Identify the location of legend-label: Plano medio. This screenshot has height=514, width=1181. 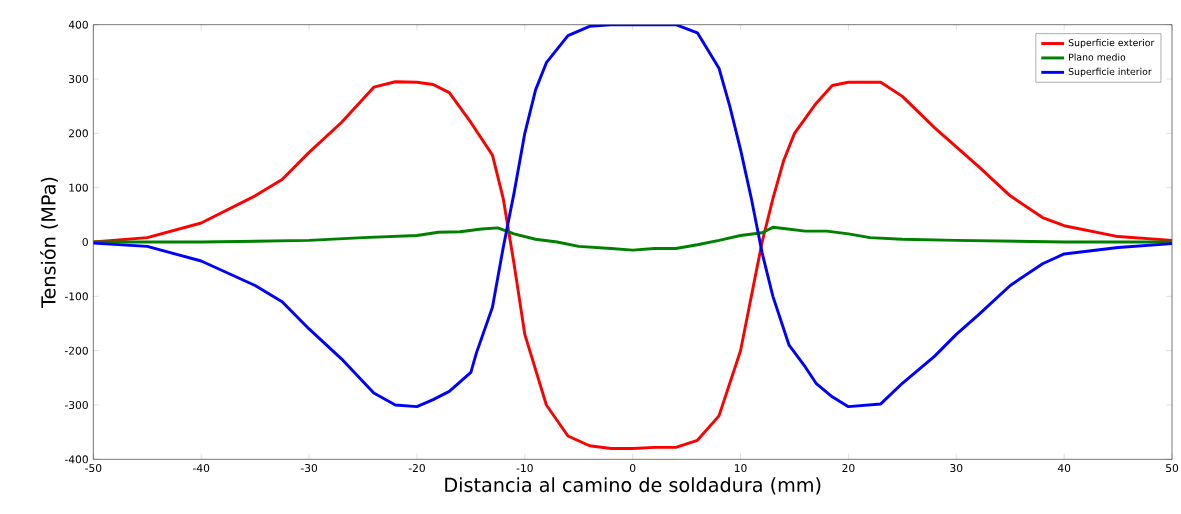
(1097, 57).